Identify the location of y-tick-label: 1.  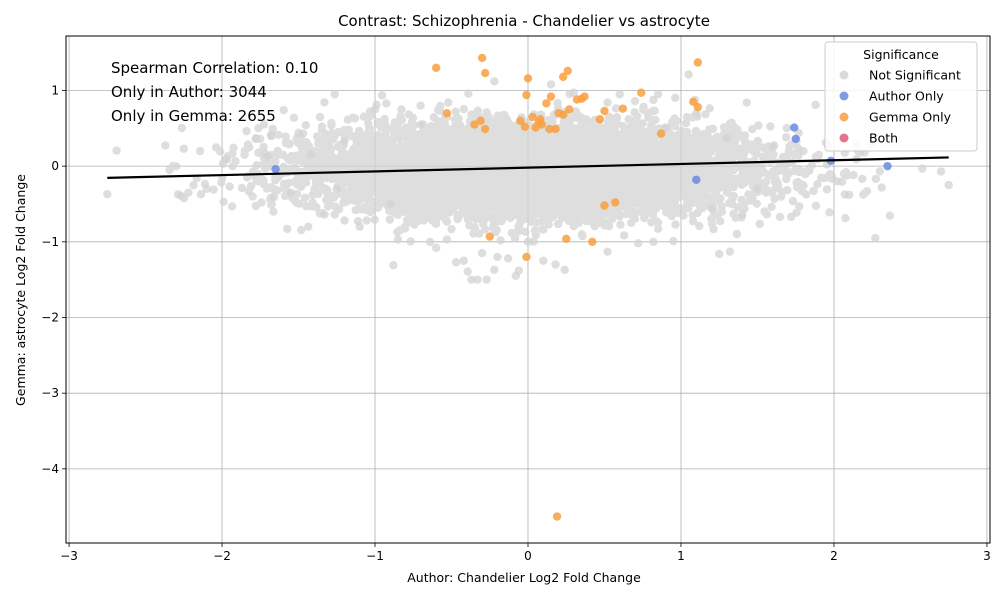
(55, 90).